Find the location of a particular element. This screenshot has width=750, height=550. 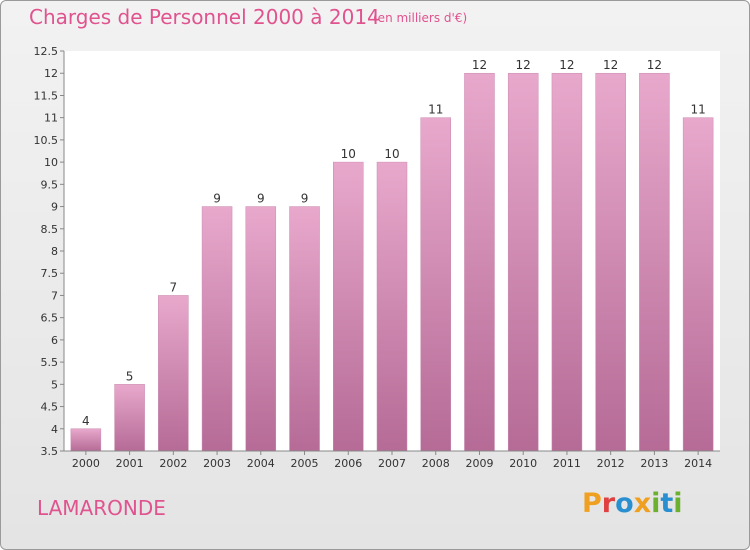

bar-2008 is located at coordinates (435, 284).